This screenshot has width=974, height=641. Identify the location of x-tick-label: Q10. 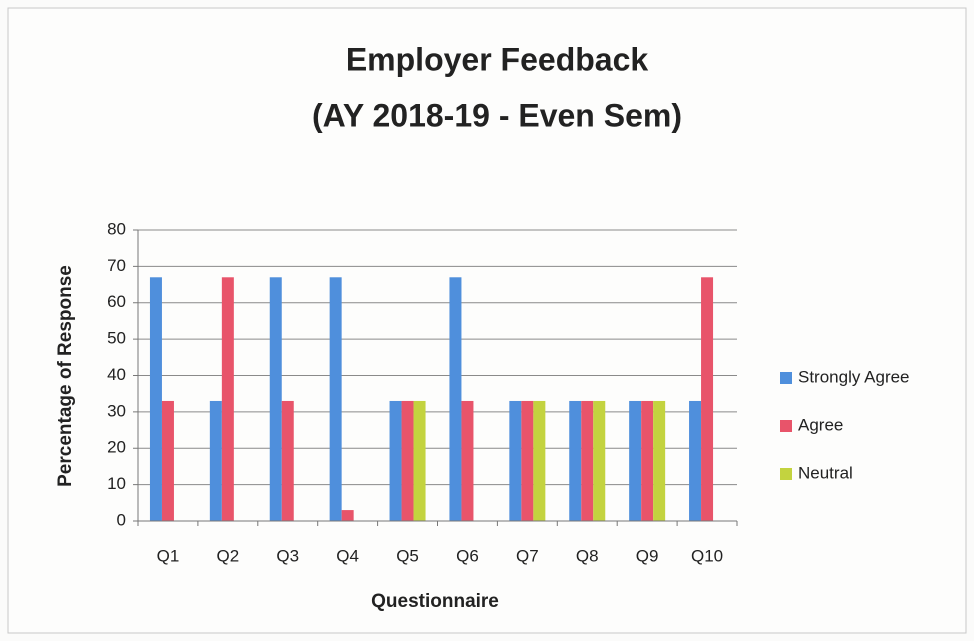
(707, 555).